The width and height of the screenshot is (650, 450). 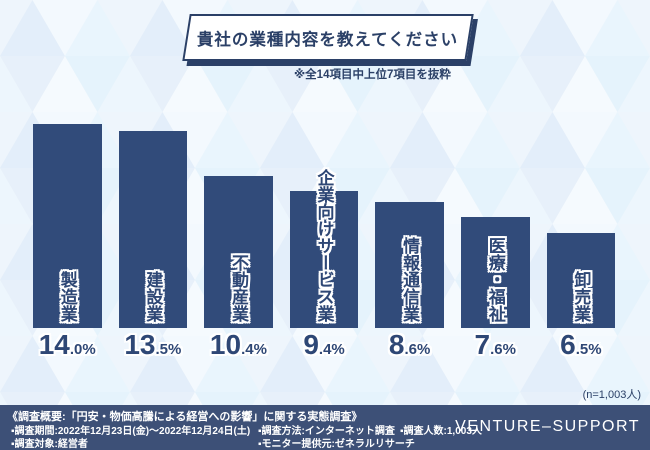 What do you see at coordinates (372, 75) in the screenshot?
I see `subtitle-note: ※全14項目中上位7項目を抜粋` at bounding box center [372, 75].